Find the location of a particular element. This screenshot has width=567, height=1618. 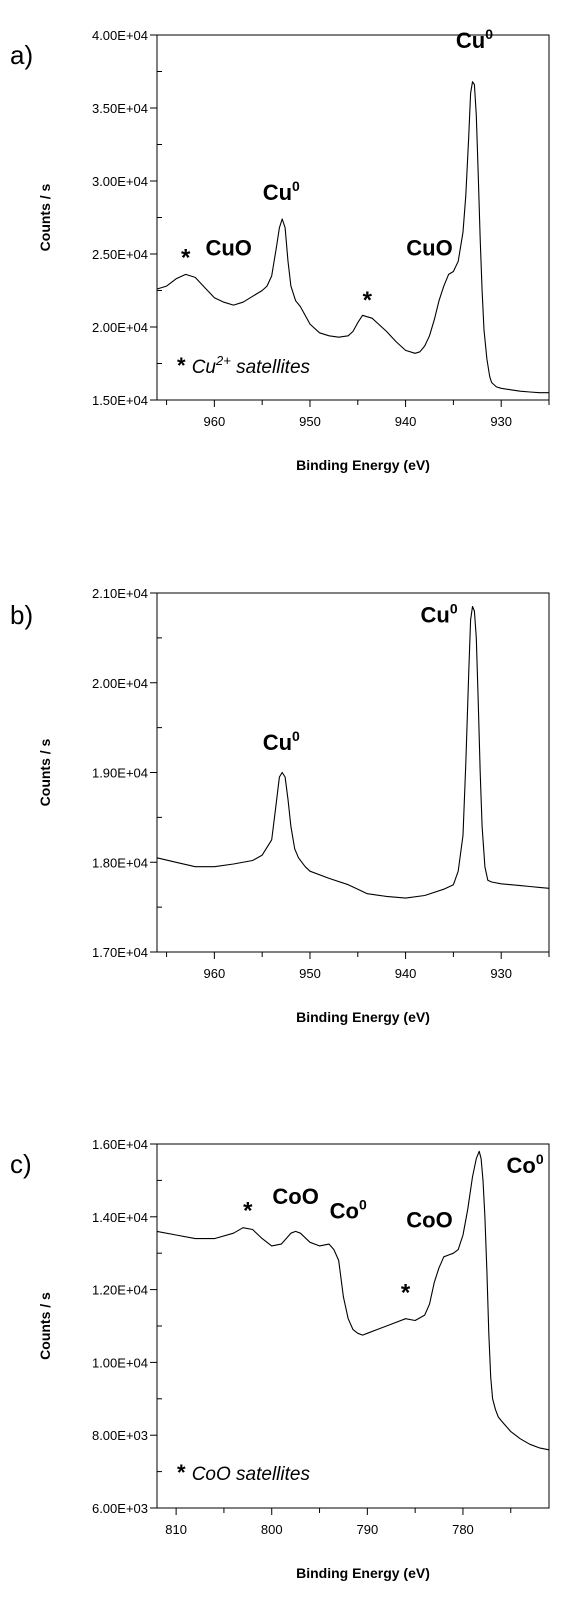

y-tick-label: 3.50E+04 is located at coordinates (120, 108).